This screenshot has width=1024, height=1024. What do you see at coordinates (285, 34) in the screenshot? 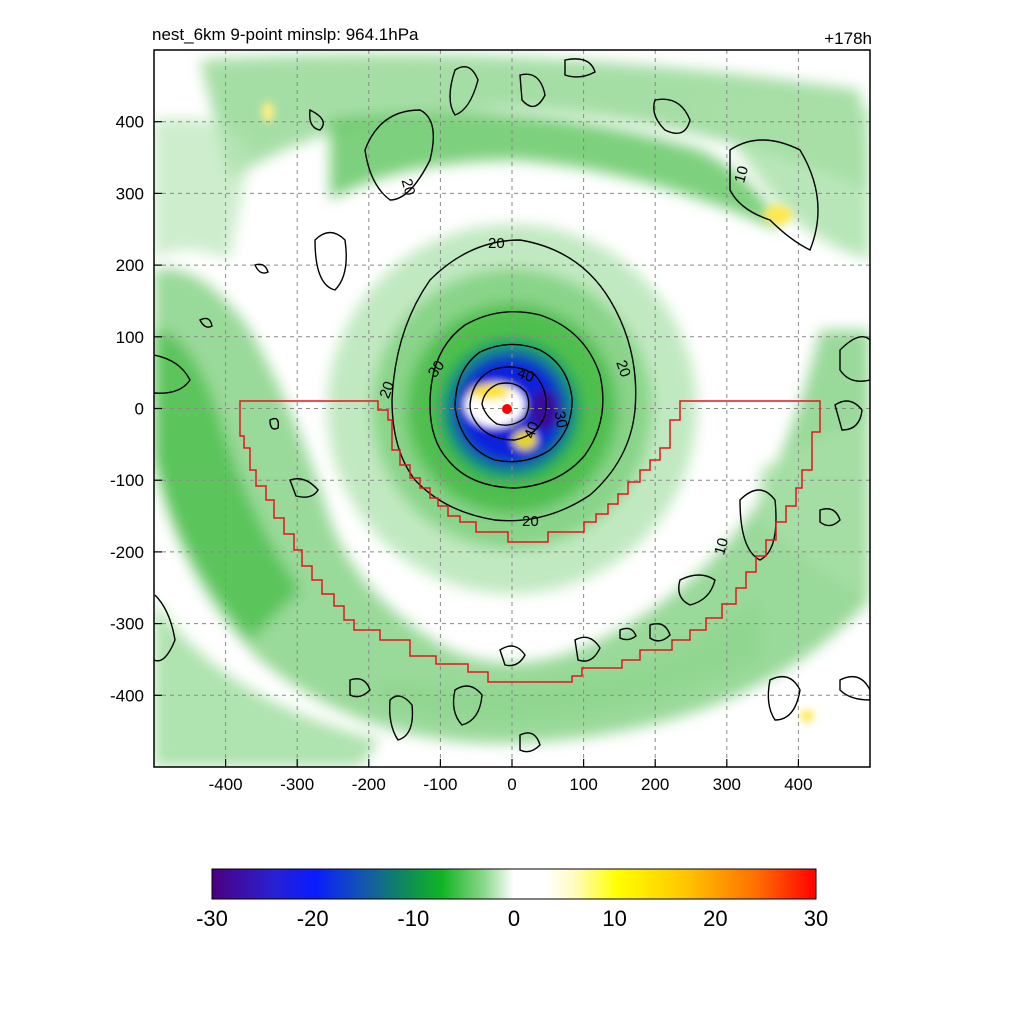
I see `chart-title: nest_6km 9-point minslp: 964.1hPa` at bounding box center [285, 34].